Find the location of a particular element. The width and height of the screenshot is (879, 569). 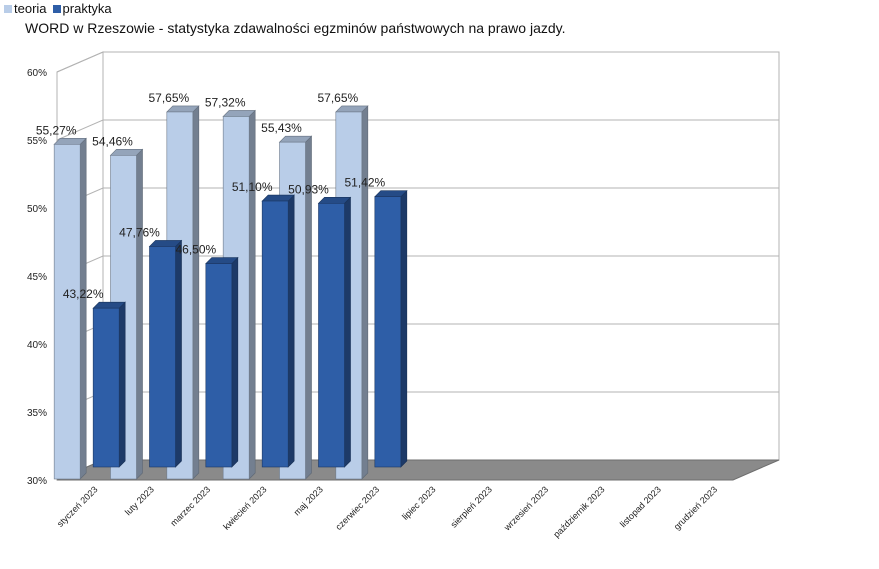

legend-entry-teoria: teoria is located at coordinates (25, 8).